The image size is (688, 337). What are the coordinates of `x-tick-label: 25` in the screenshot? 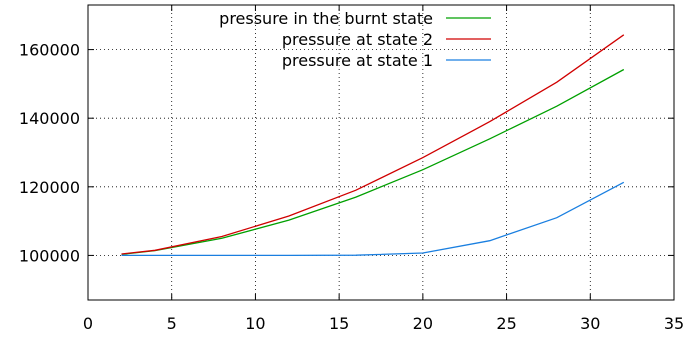 It's located at (506, 323).